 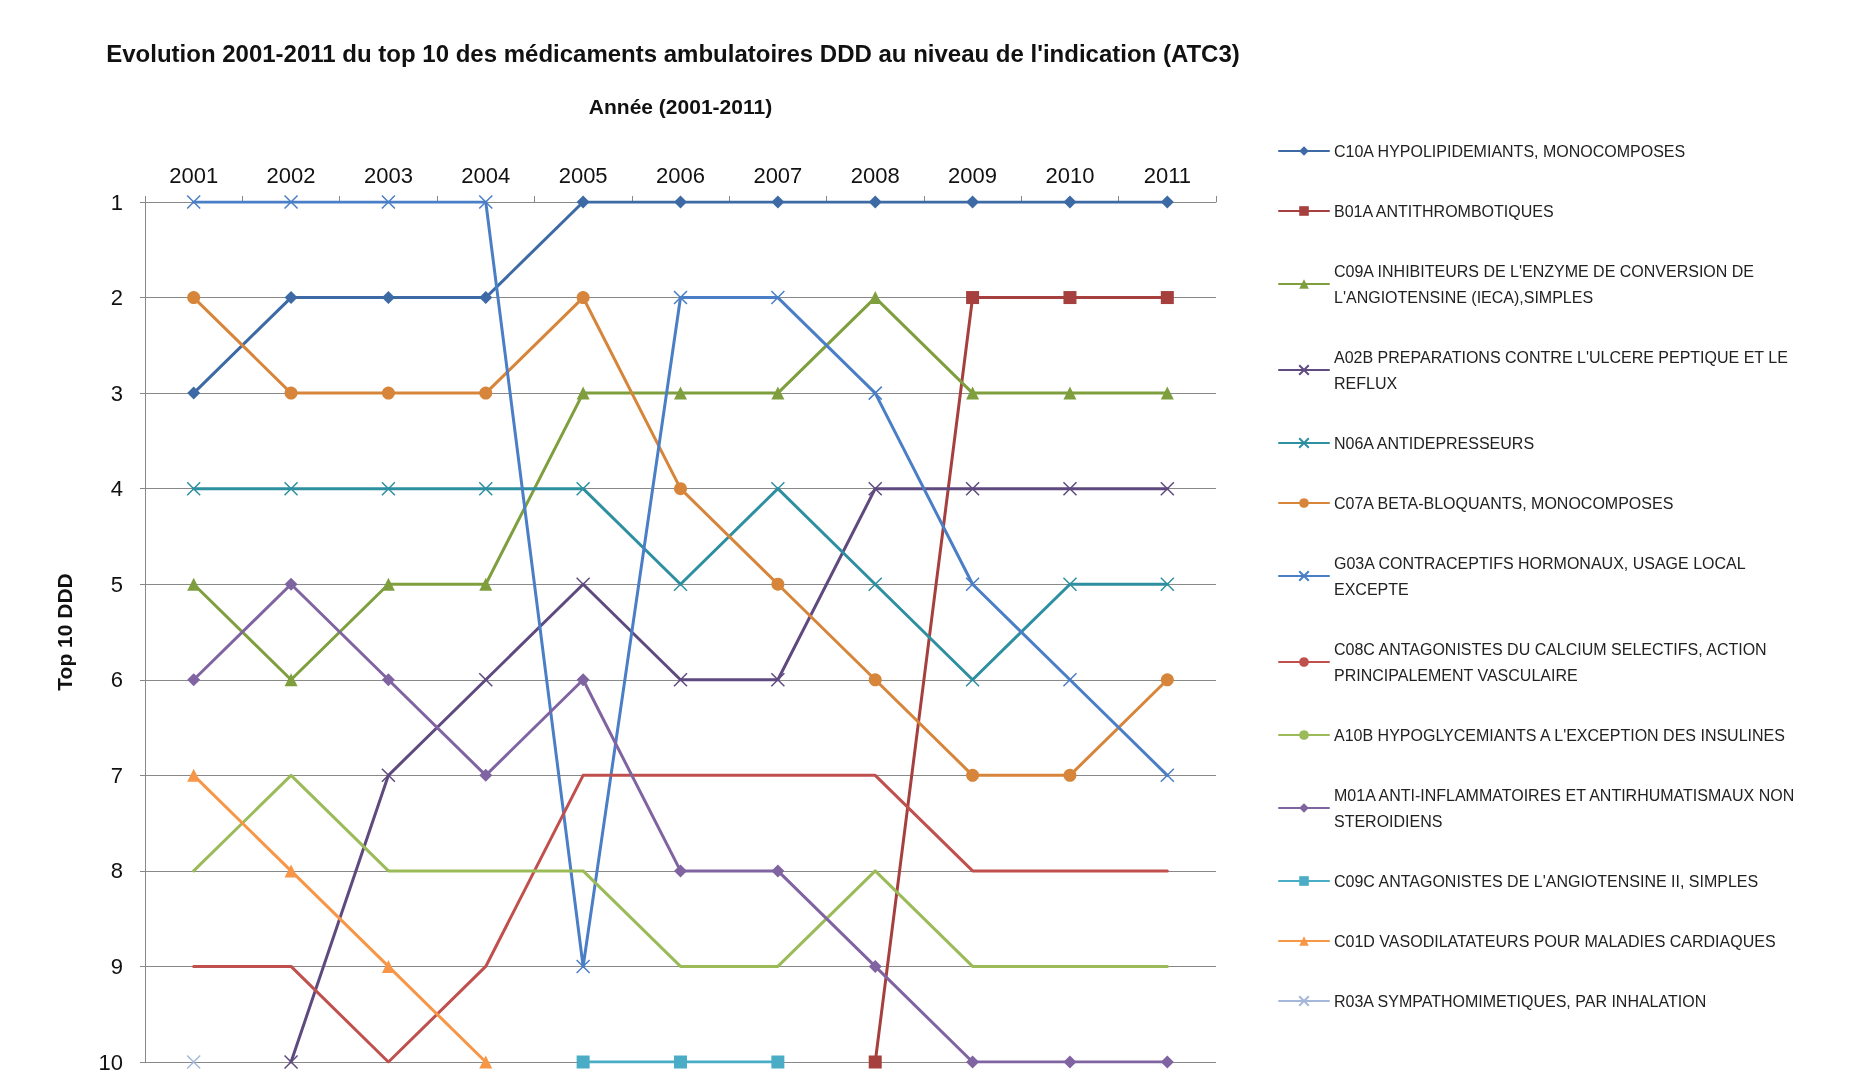 What do you see at coordinates (1520, 1001) in the screenshot?
I see `legend-label: R03A SYMPATHOMIMETIQUES, PAR INHALATION` at bounding box center [1520, 1001].